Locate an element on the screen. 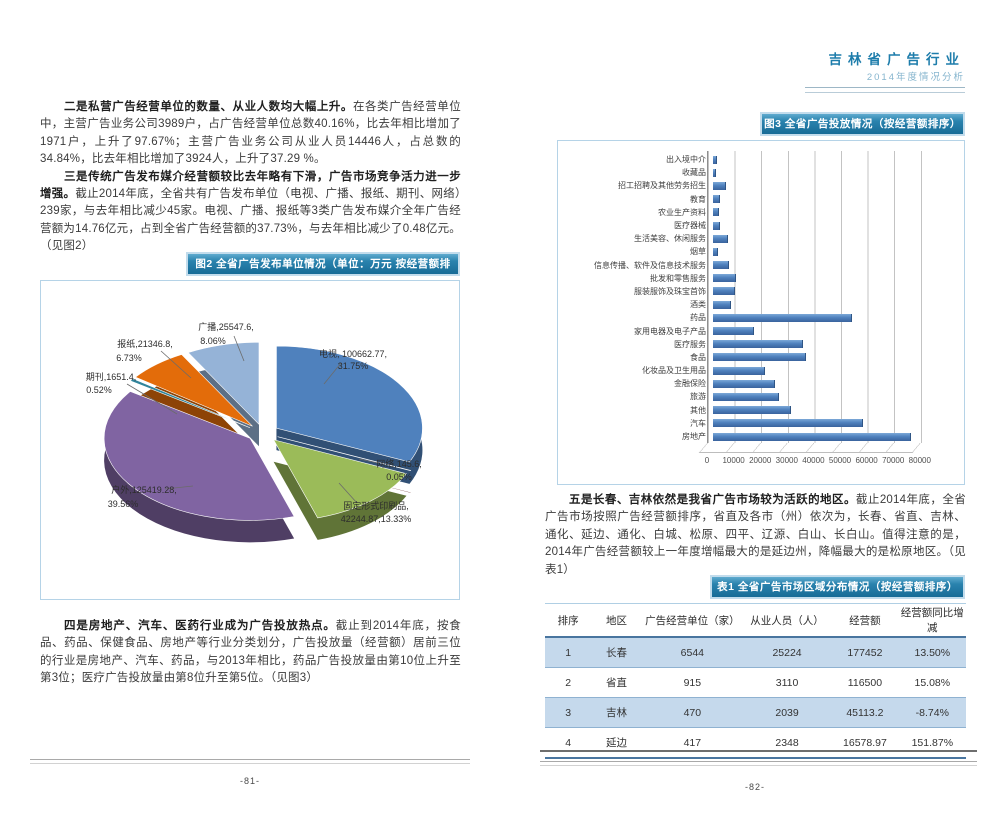 The height and width of the screenshot is (825, 1000). bar-category-label: 家用电器及电子产品 is located at coordinates (670, 331).